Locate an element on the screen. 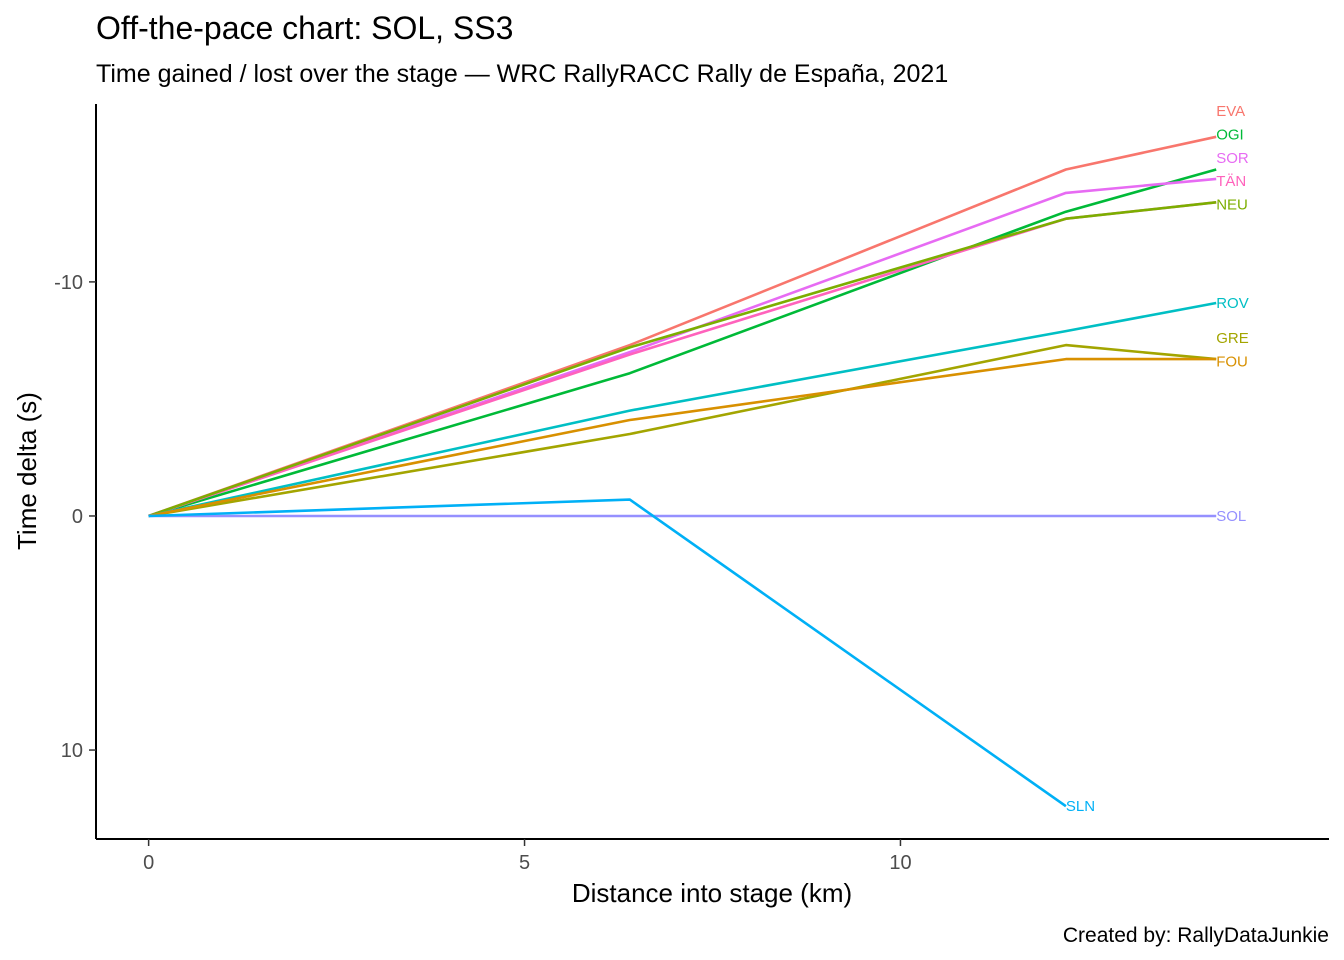 The width and height of the screenshot is (1344, 960). x-tick-label: 5 is located at coordinates (524, 863).